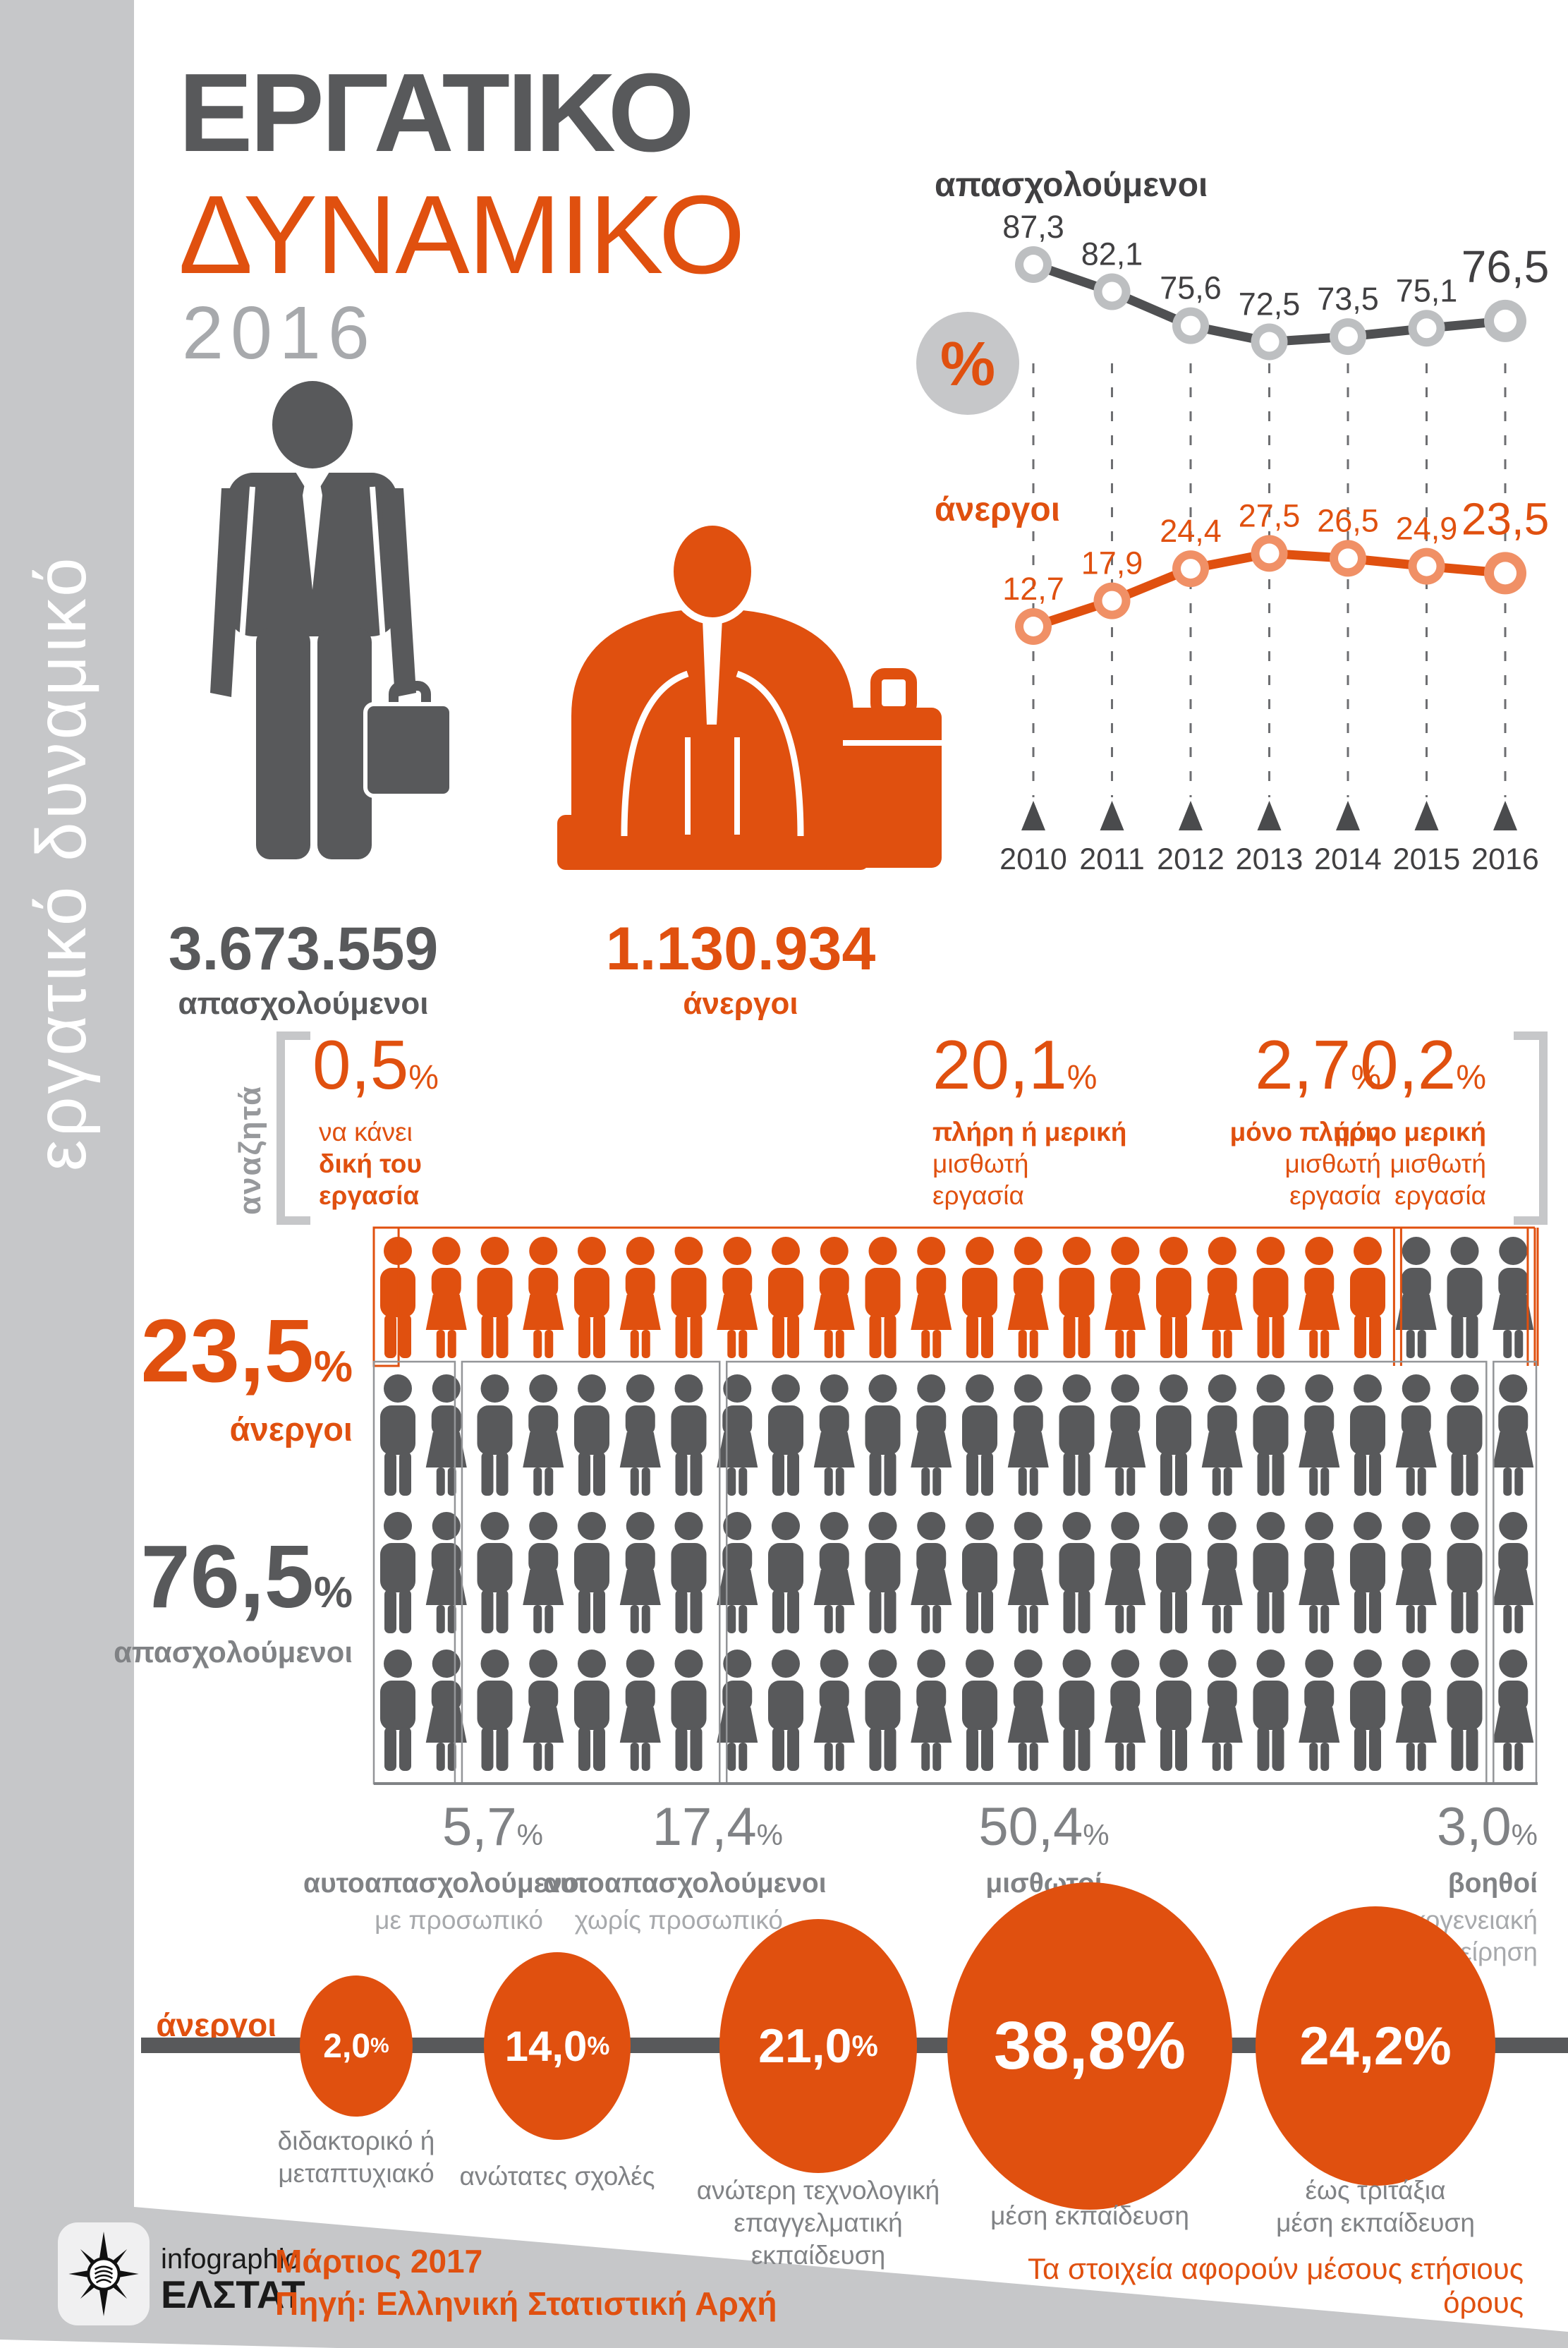 This screenshot has height=2348, width=1568. Describe the element at coordinates (557, 2046) in the screenshot. I see `education-bubble-2: 14,0%` at that location.